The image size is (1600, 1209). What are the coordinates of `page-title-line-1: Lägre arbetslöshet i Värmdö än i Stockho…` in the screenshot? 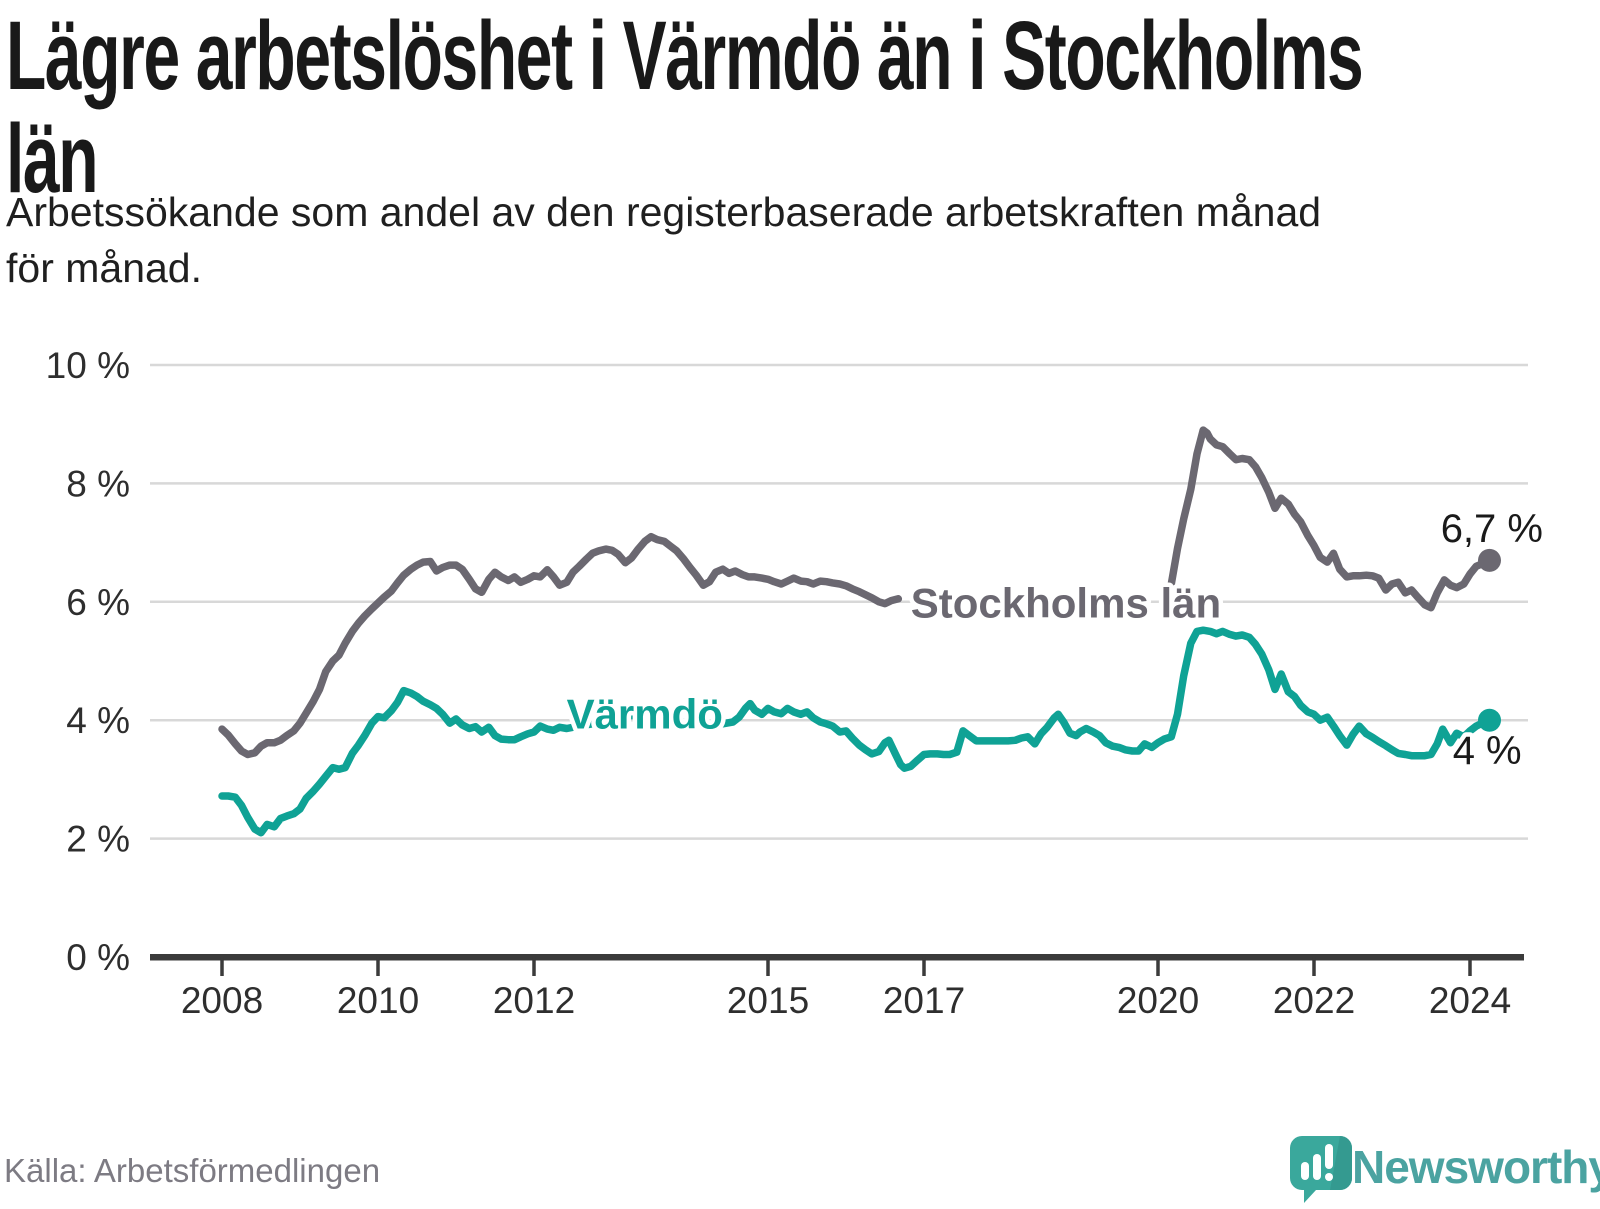 It's located at (685, 55).